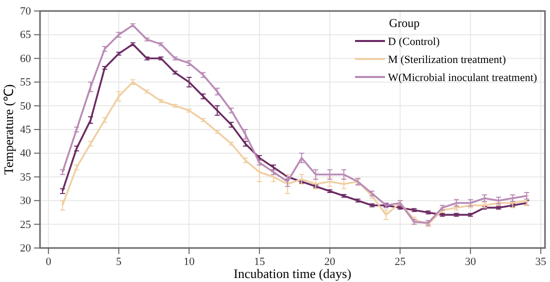  I want to click on y-tick-label: 55, so click(26, 82).